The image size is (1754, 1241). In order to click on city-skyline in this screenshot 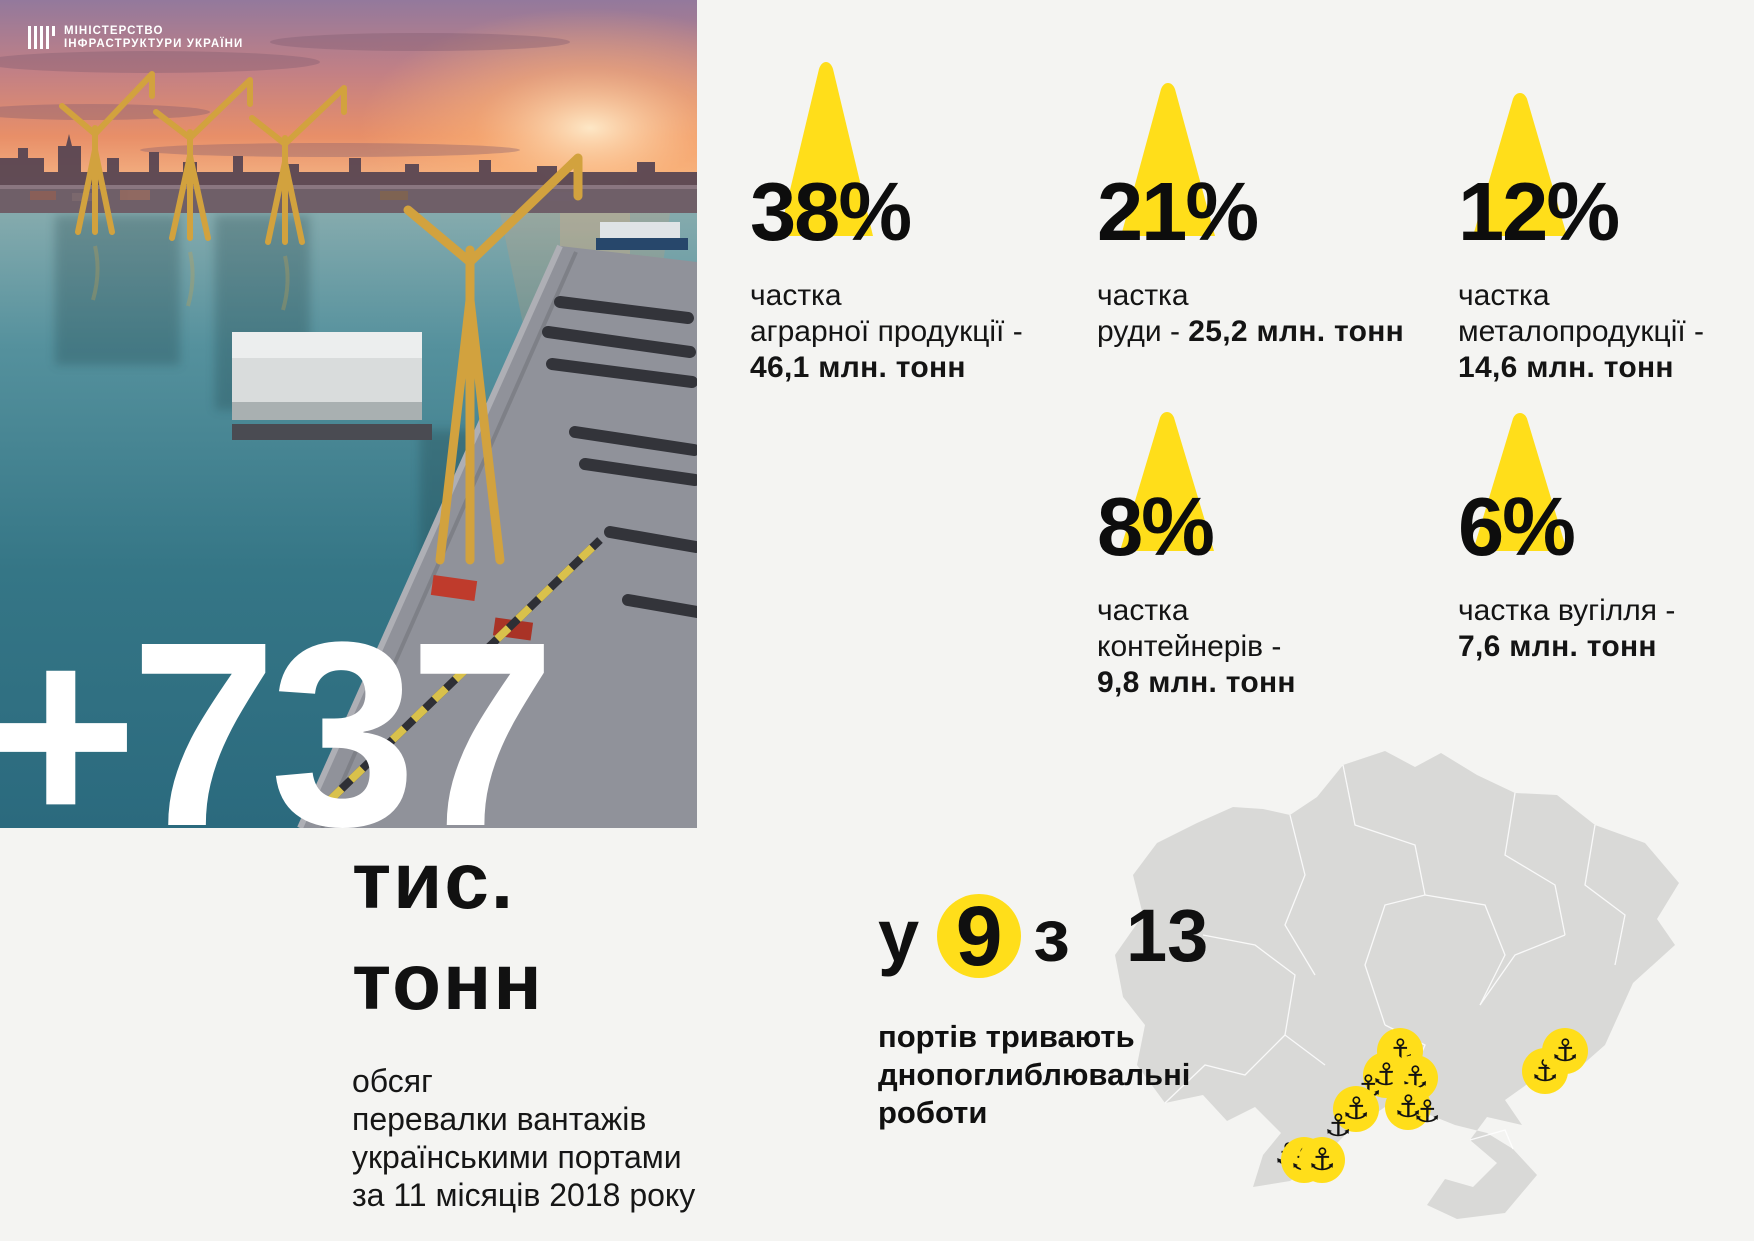, I will do `click(348, 159)`.